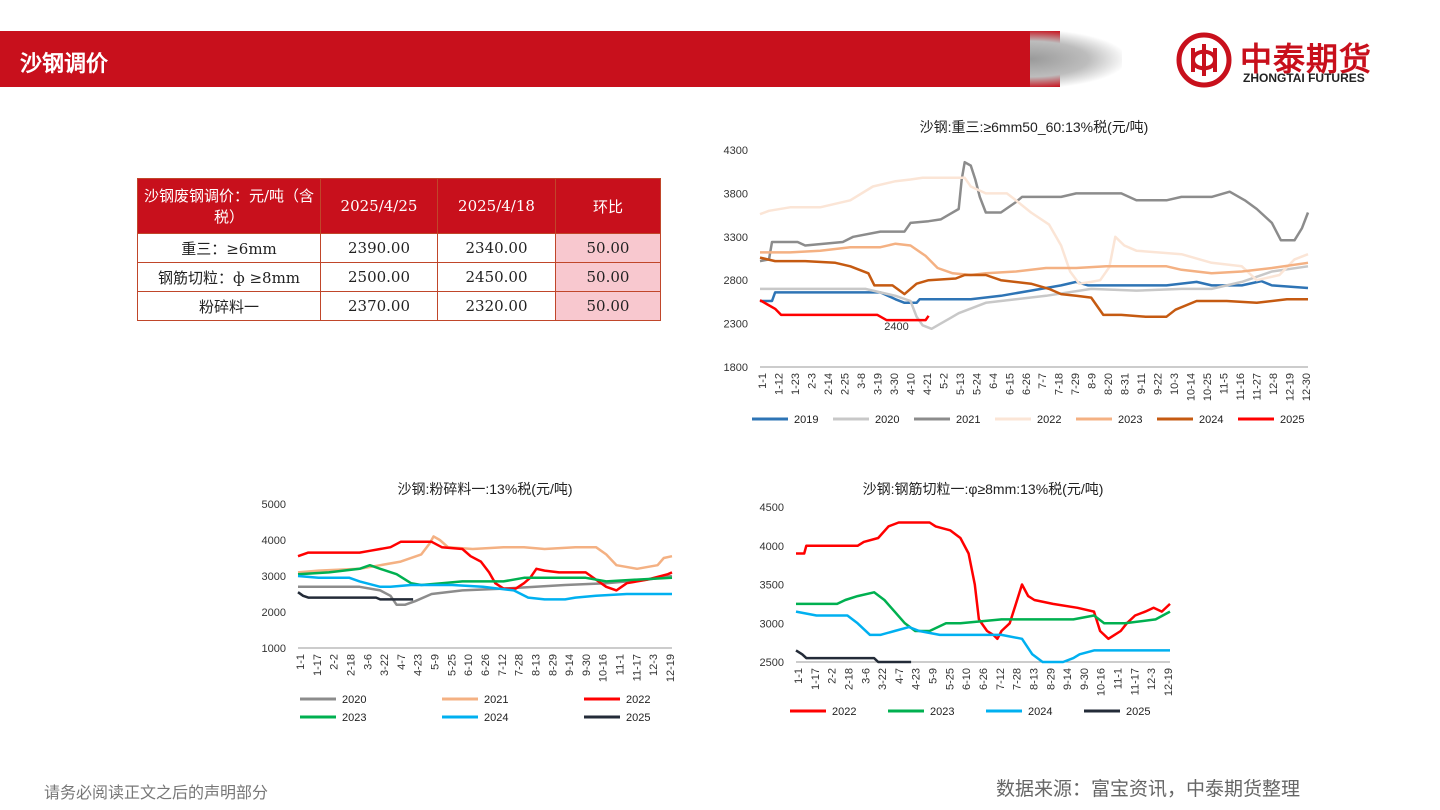  I want to click on x-tick-label: 4-23, so click(419, 665).